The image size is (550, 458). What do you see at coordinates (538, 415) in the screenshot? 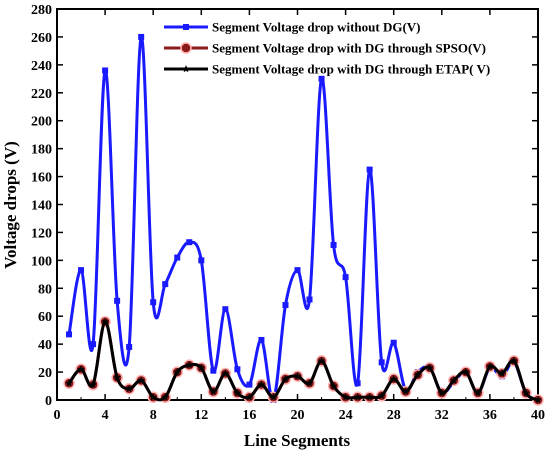
I see `x-tick-label: 40` at bounding box center [538, 415].